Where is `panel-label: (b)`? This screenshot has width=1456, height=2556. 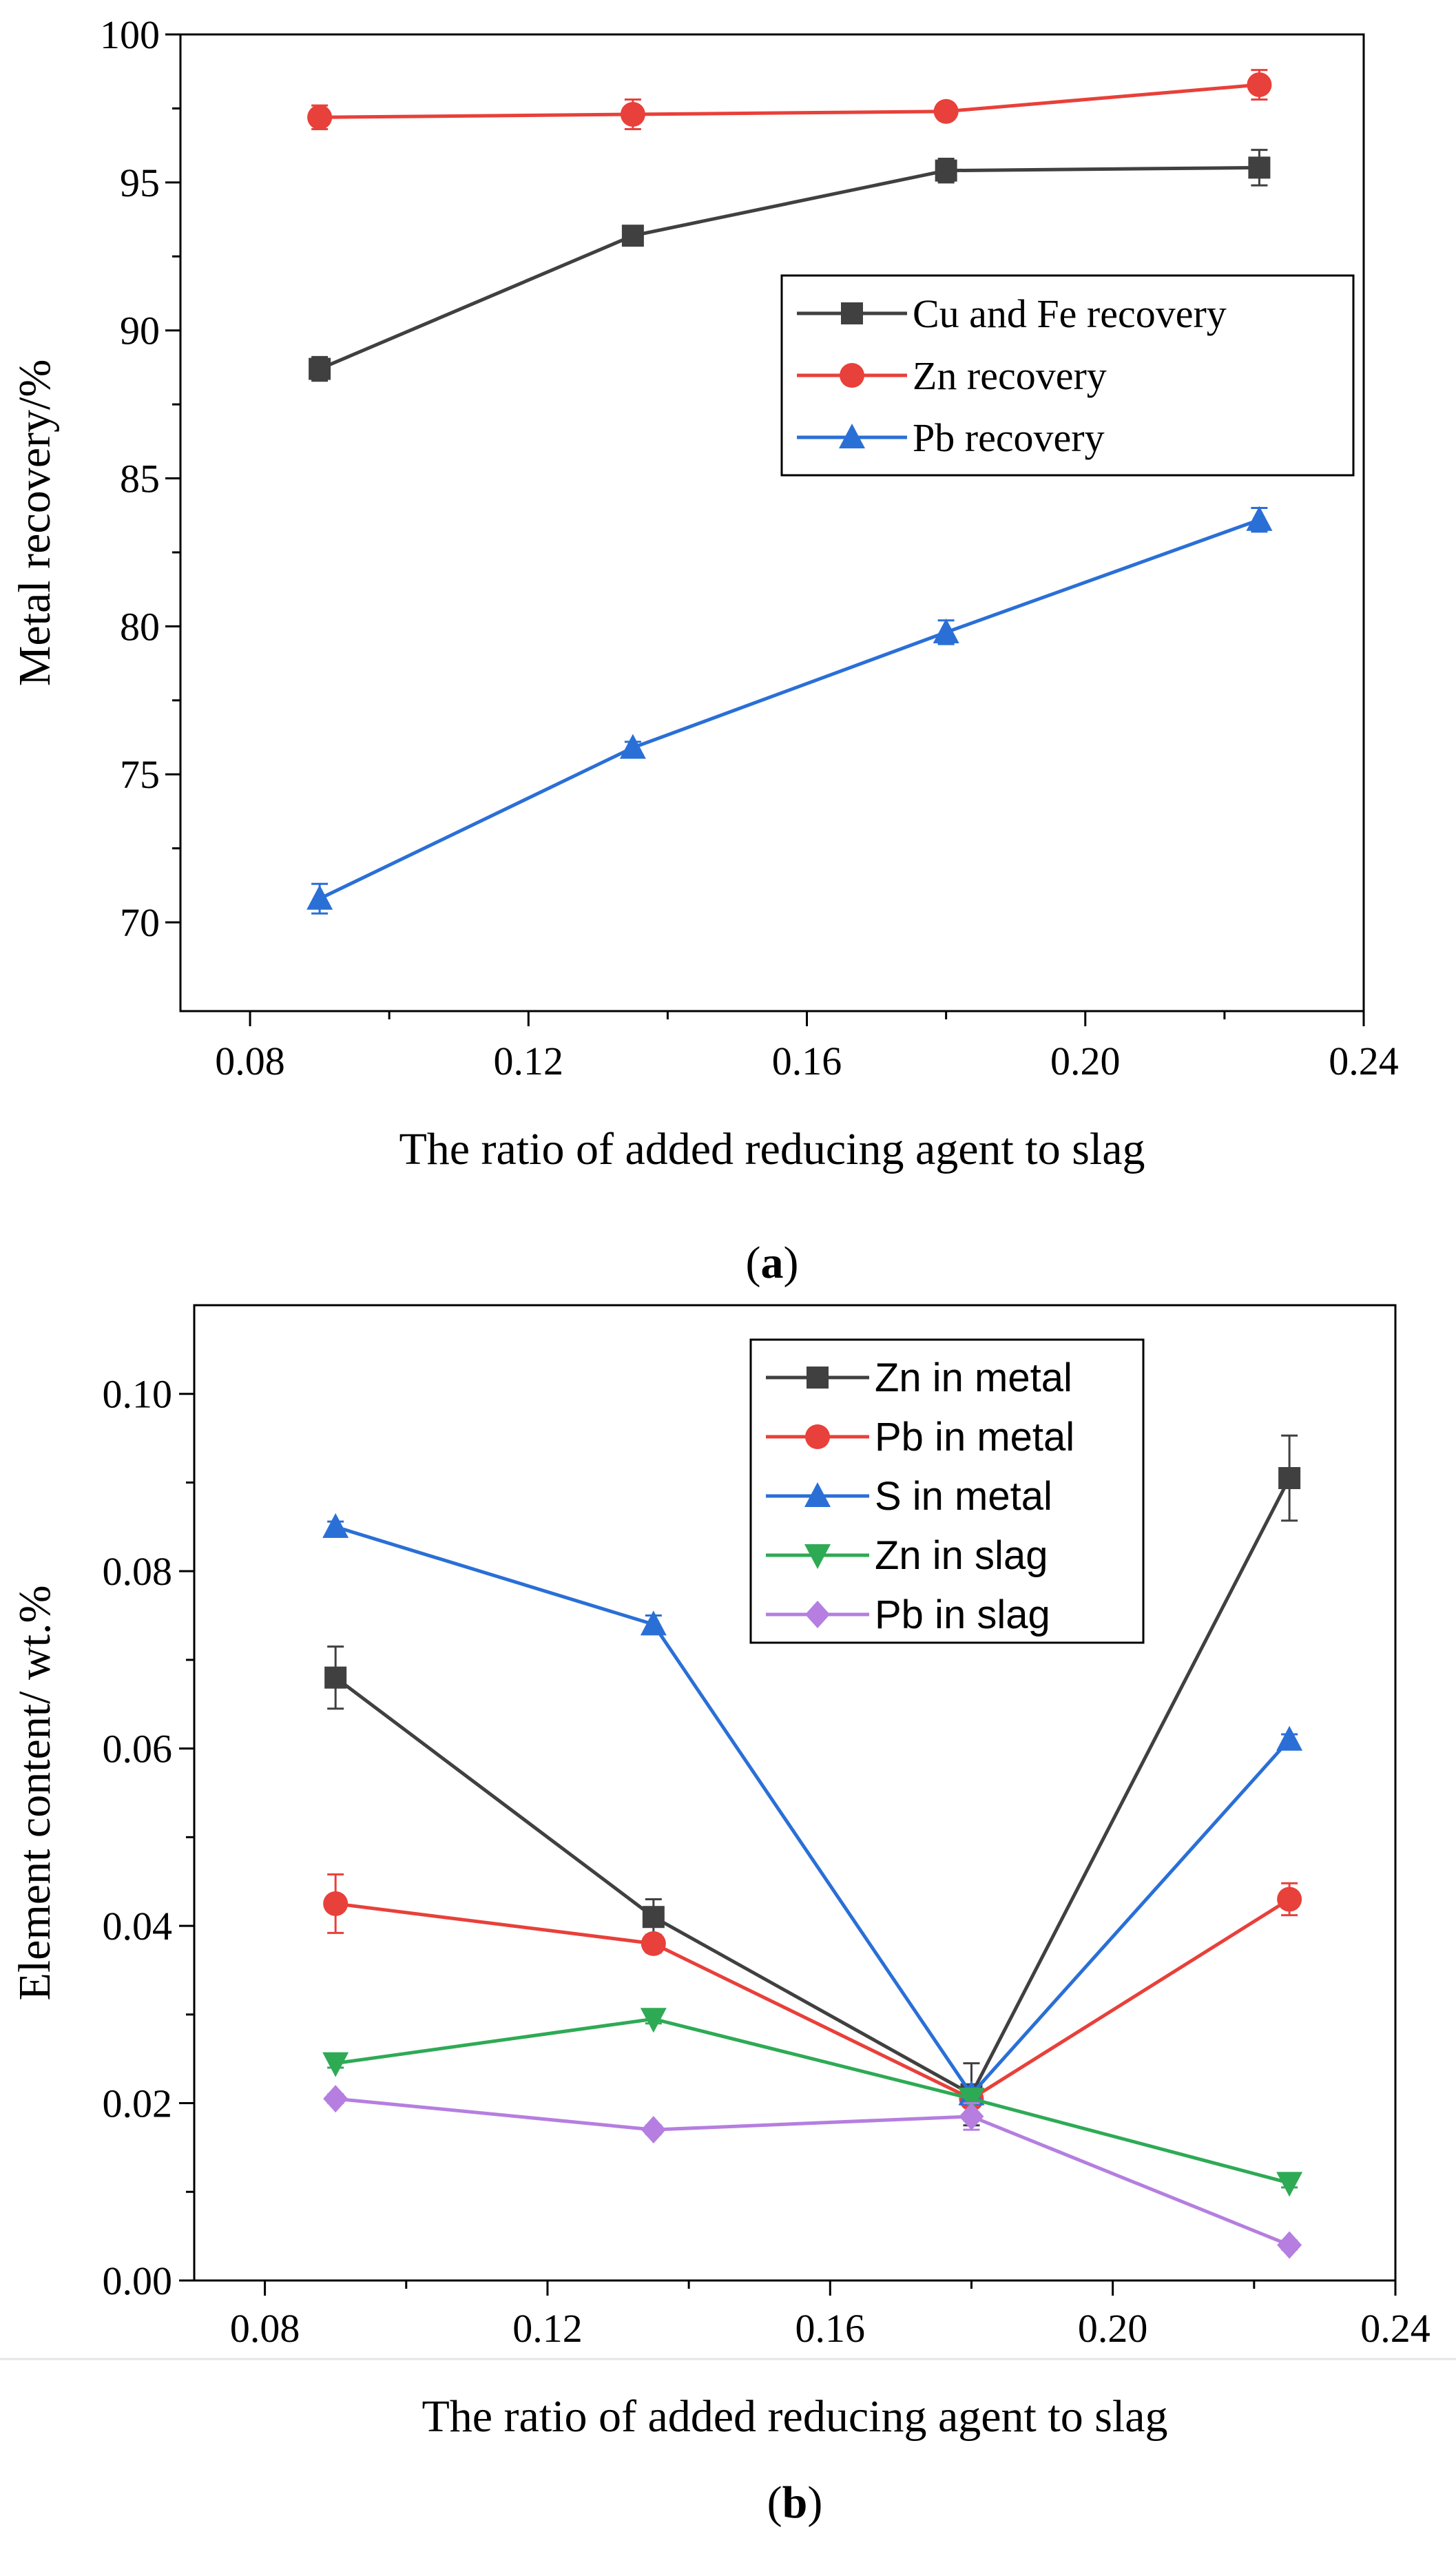
panel-label: (b) is located at coordinates (795, 2502).